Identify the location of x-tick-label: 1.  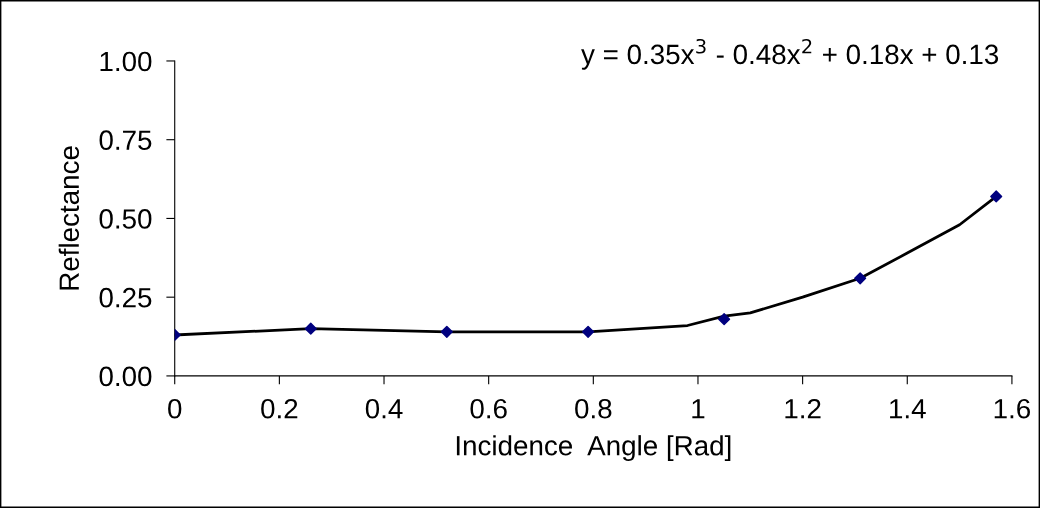
(698, 409).